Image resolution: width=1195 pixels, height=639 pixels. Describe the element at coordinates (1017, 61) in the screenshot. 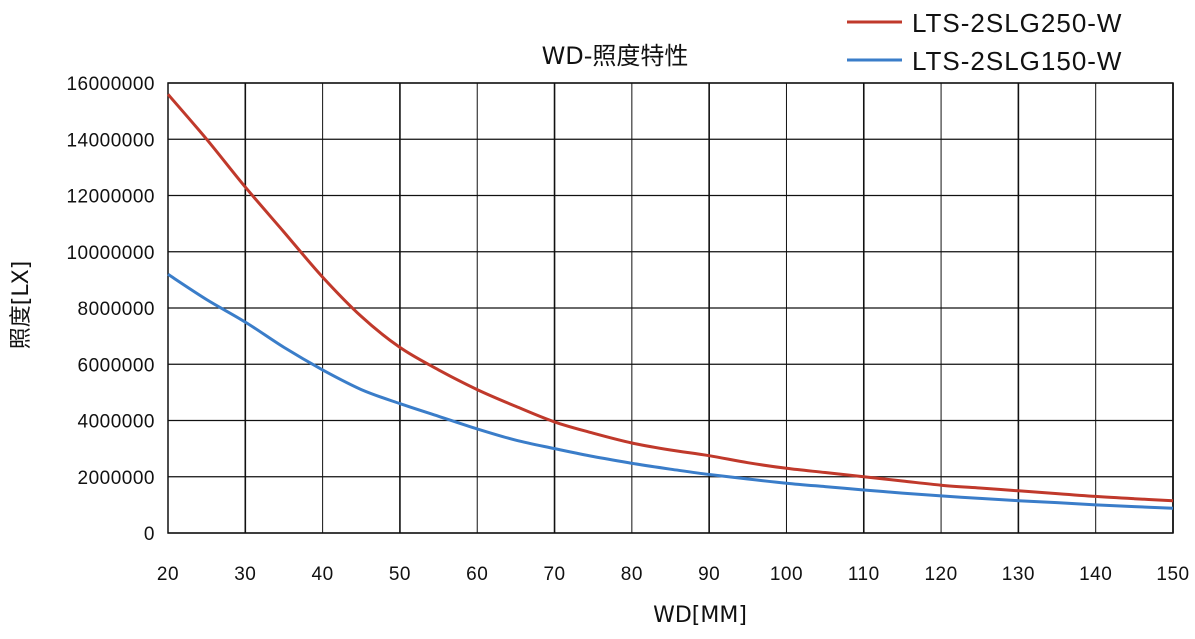

I see `legend-label-2: LTS-2SLG150-W` at that location.